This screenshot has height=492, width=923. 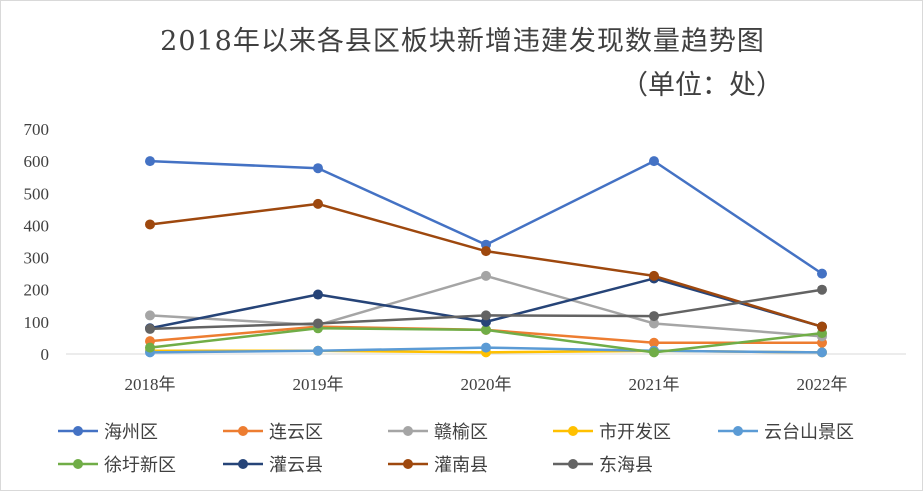 I want to click on chart-title: 2018年以来各县区板块新增违建发现数量趋势图, so click(x=462, y=41).